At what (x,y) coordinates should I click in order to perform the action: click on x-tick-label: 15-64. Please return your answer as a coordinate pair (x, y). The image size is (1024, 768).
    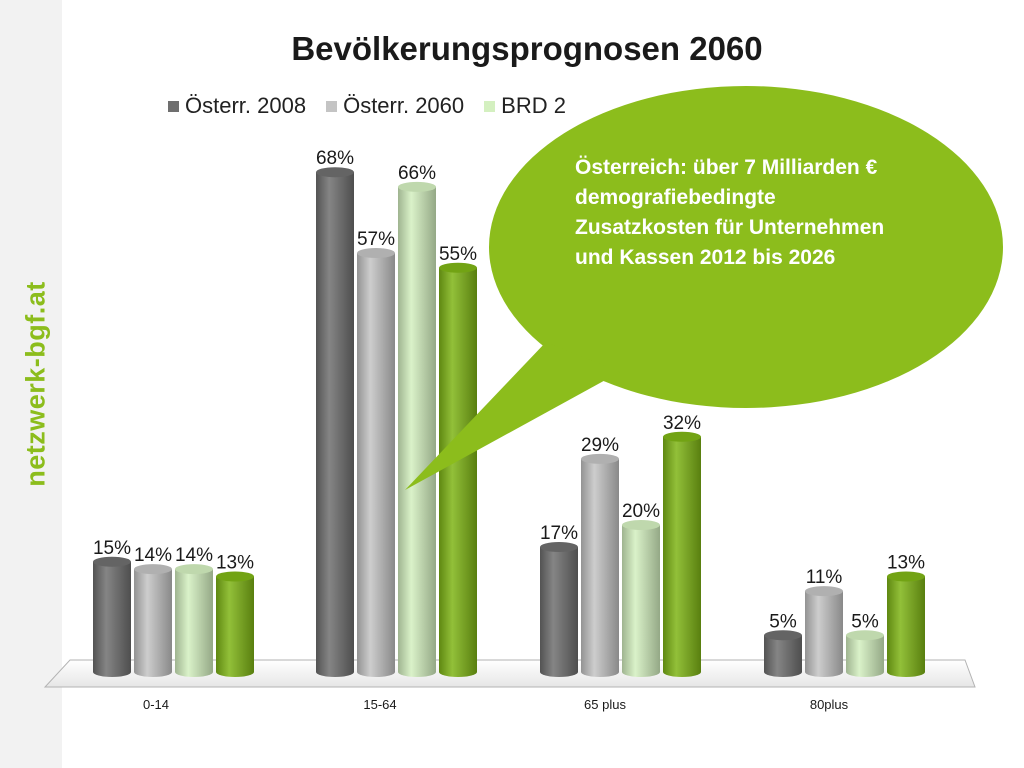
    Looking at the image, I should click on (379, 704).